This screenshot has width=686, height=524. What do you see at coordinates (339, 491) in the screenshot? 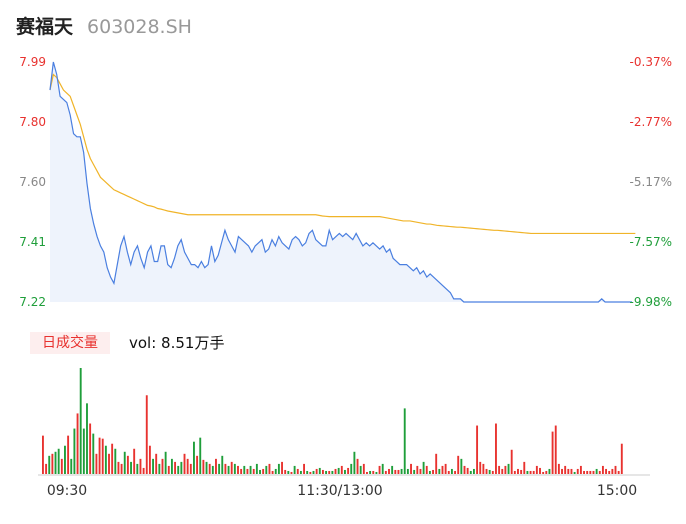
I see `x-tick-label: 11:30/13:00` at bounding box center [339, 491].